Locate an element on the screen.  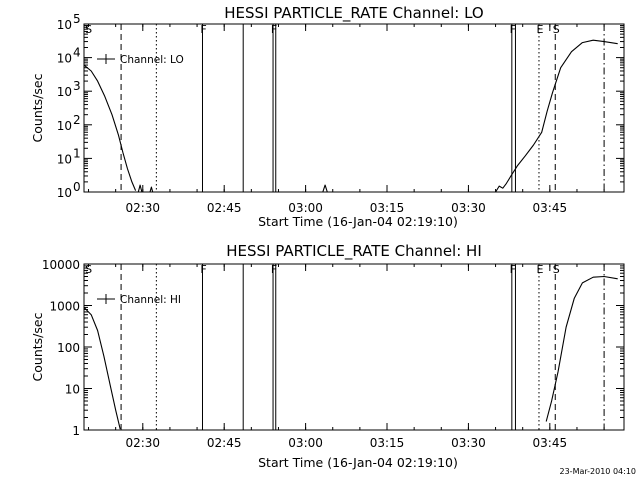
chart-1-ytick-label: 1000 is located at coordinates (64, 307).